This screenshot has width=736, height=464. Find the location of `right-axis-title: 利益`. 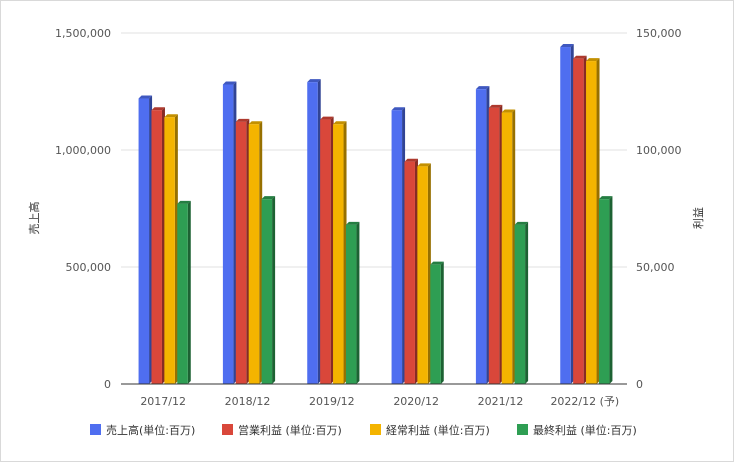

right-axis-title: 利益 is located at coordinates (698, 218).